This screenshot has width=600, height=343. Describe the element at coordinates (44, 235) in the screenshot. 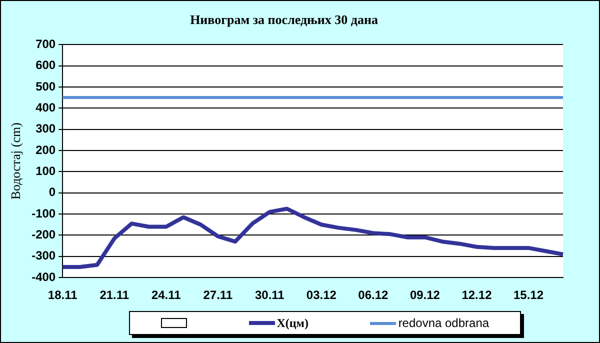

I see `y-tick-label: -200` at that location.